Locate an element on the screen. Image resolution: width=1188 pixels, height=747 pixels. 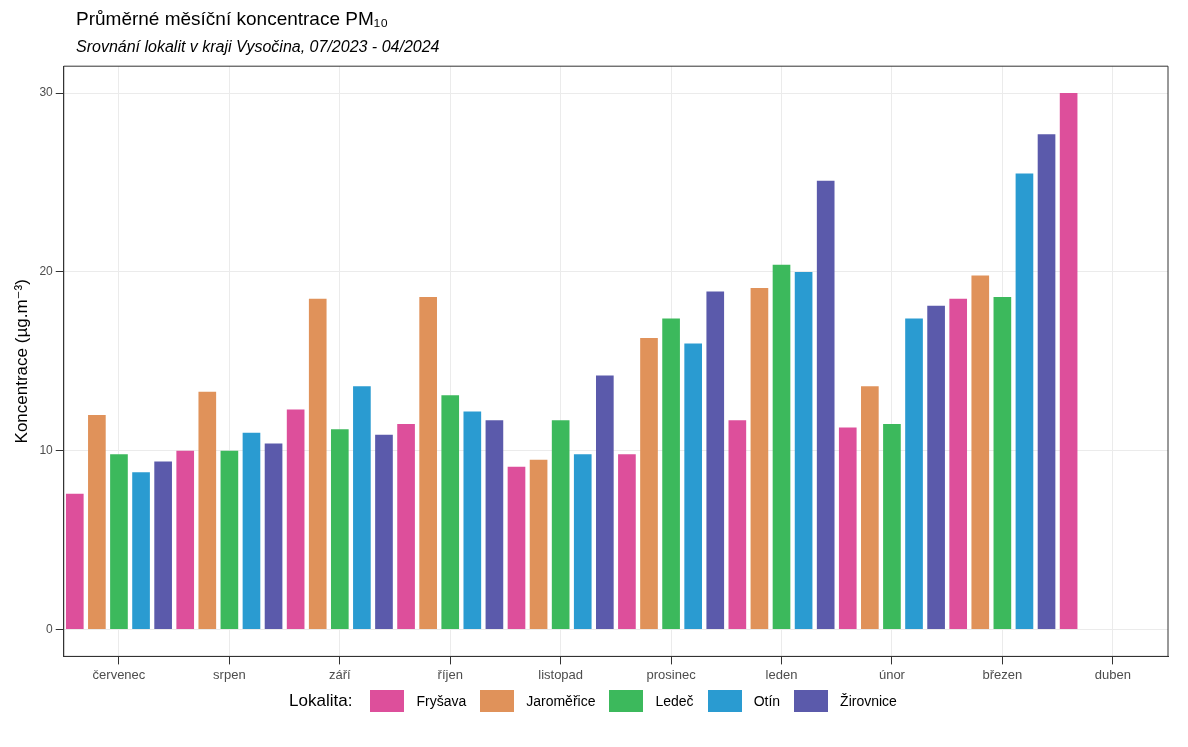
x-tick-label: říjen is located at coordinates (450, 674).